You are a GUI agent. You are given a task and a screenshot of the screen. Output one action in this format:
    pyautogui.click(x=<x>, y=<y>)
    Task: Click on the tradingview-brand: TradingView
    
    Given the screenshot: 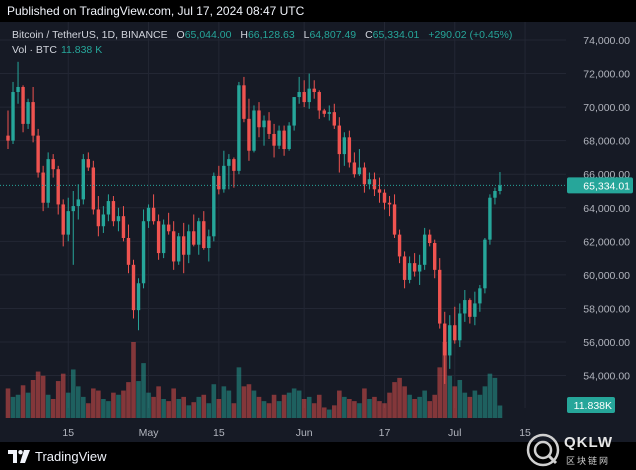 What is the action you would take?
    pyautogui.click(x=71, y=456)
    